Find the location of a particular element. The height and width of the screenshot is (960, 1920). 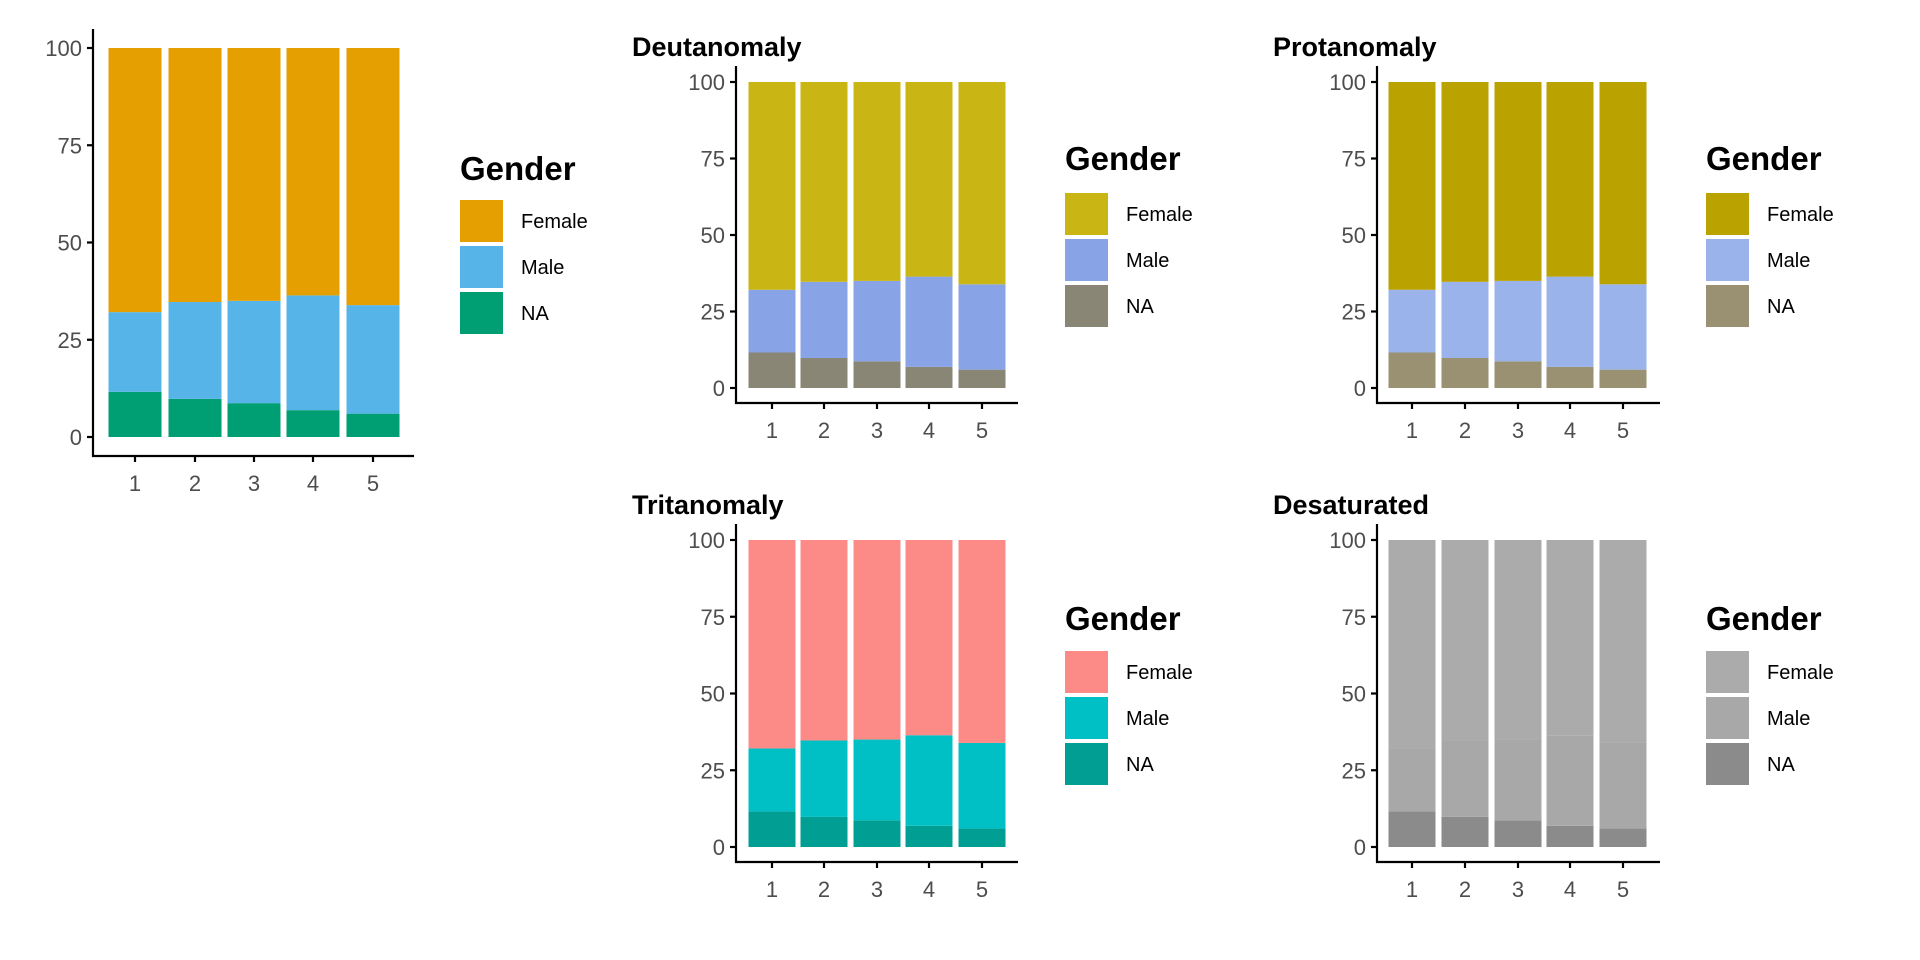

panel-title: Deutanomaly is located at coordinates (717, 47).